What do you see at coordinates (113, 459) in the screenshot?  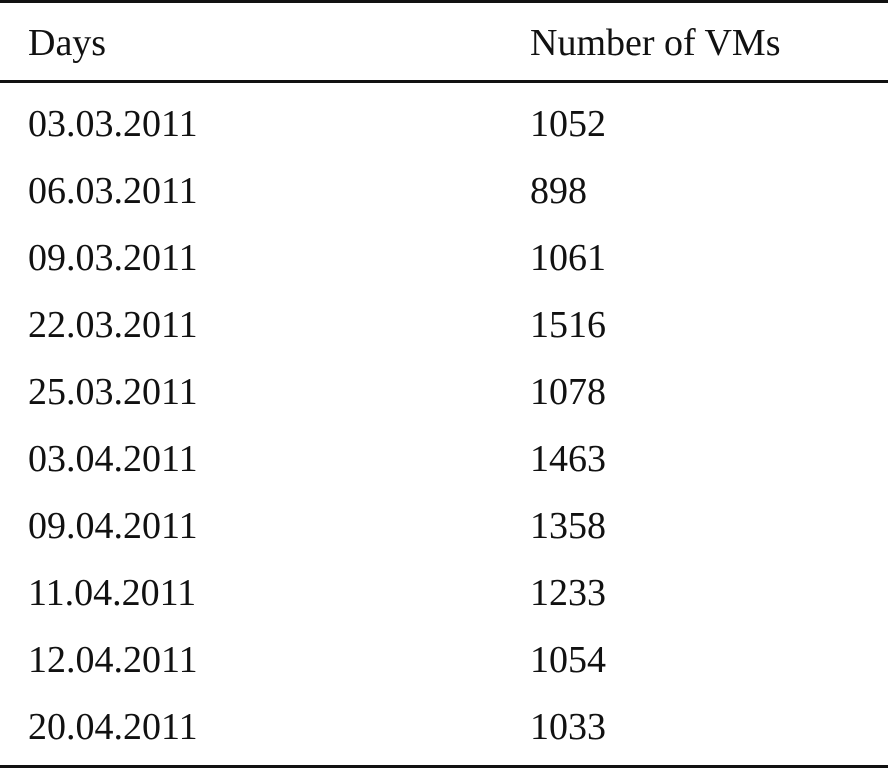 I see `cell-day: 03.04.2011` at bounding box center [113, 459].